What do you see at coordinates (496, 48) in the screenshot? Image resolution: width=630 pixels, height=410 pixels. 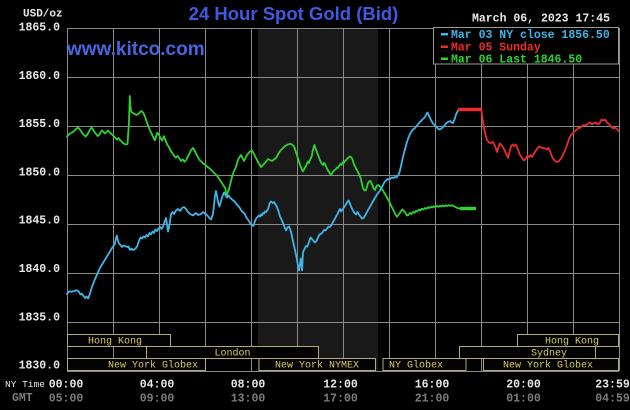 I see `svg-text: Mar 05 Sunday` at bounding box center [496, 48].